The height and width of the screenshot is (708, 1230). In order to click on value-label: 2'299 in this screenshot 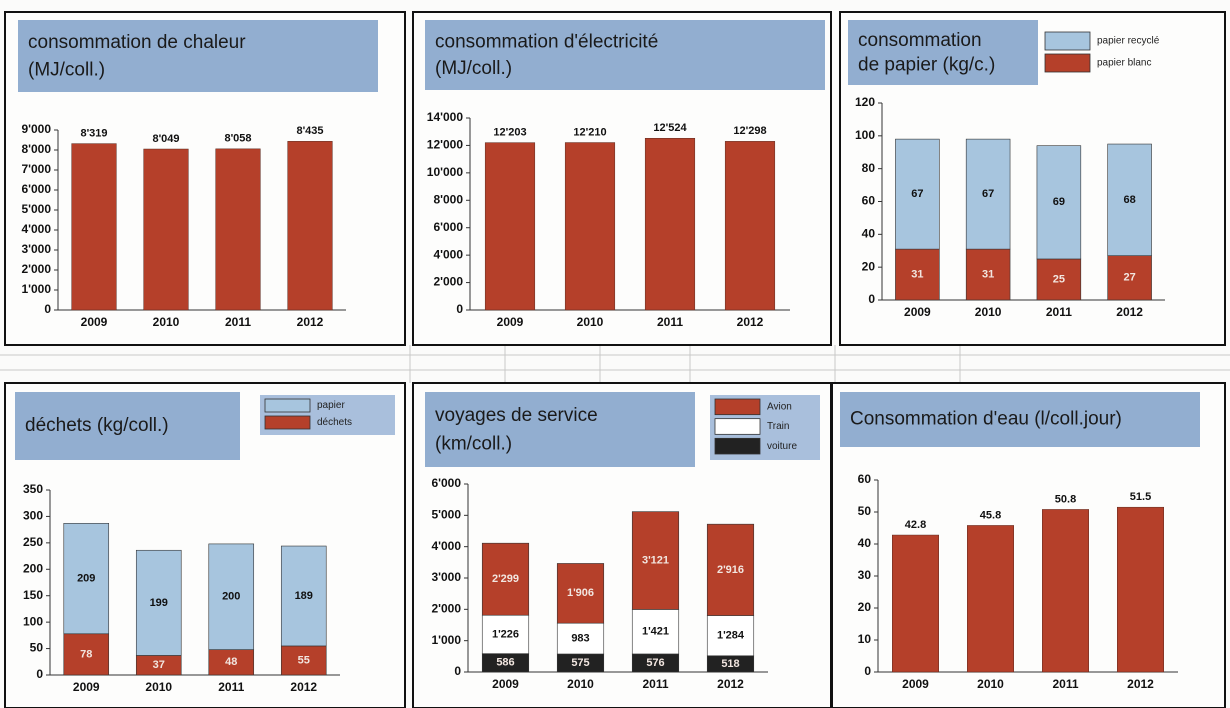, I will do `click(505, 579)`.